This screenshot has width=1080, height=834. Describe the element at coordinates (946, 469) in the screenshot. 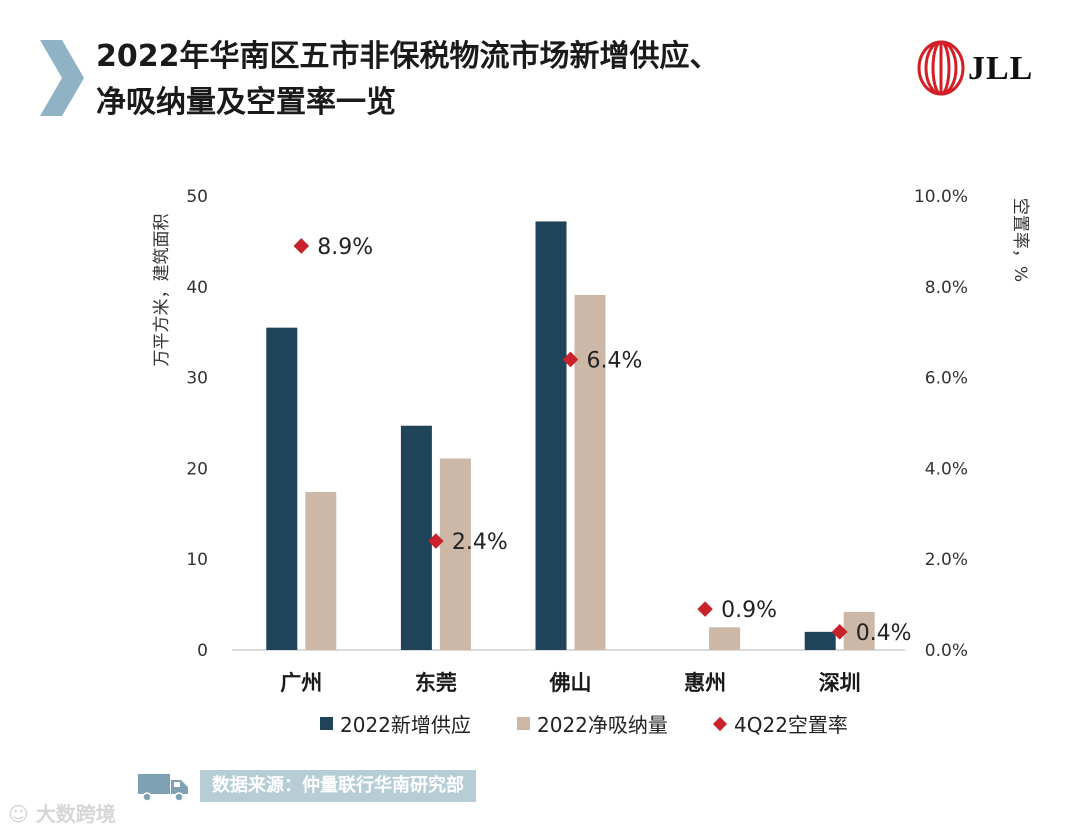

I see `y2-tick-label: 4.0%` at that location.